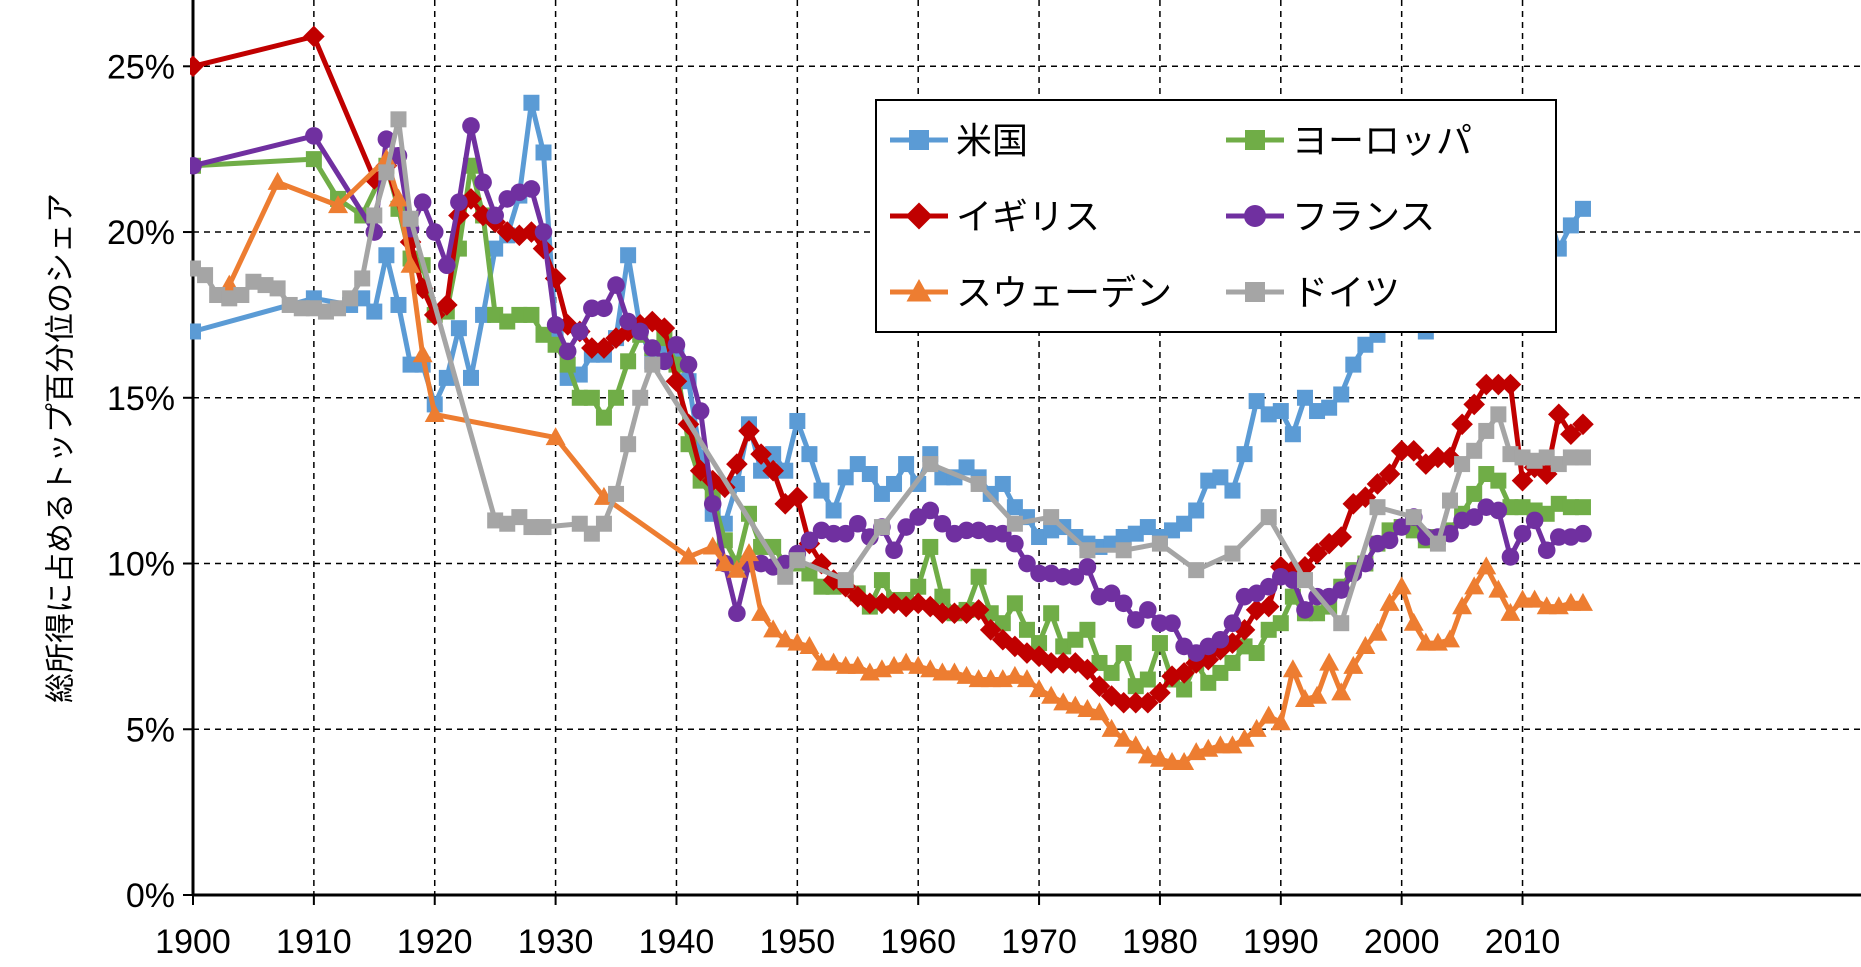 Image resolution: width=1861 pixels, height=967 pixels. Describe the element at coordinates (435, 942) in the screenshot. I see `x-tick-label: 1920` at that location.